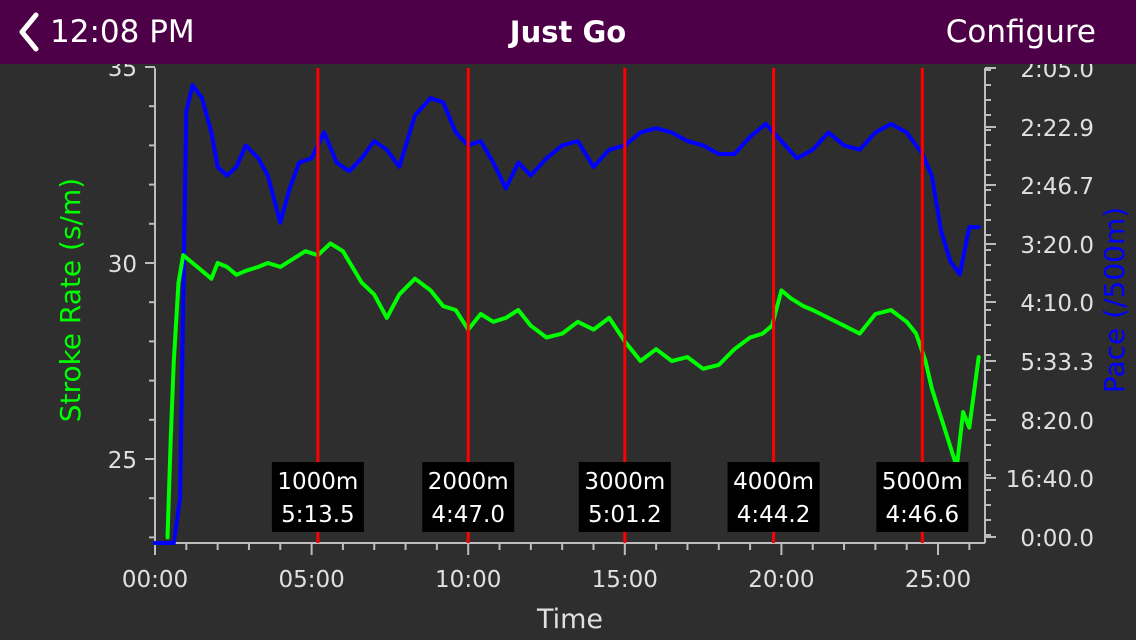 The image size is (1136, 640). I want to click on y-right-tick-label: 5:33.3, so click(1057, 363).